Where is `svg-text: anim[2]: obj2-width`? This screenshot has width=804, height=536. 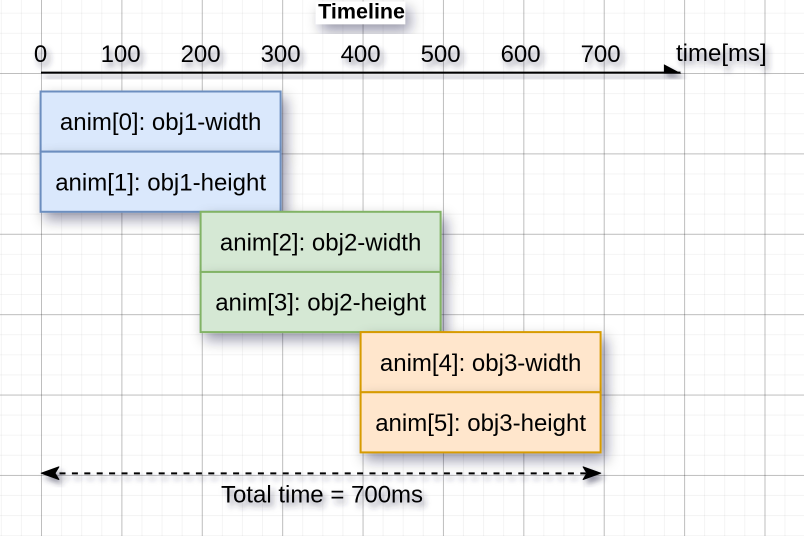 svg-text: anim[2]: obj2-width is located at coordinates (320, 243).